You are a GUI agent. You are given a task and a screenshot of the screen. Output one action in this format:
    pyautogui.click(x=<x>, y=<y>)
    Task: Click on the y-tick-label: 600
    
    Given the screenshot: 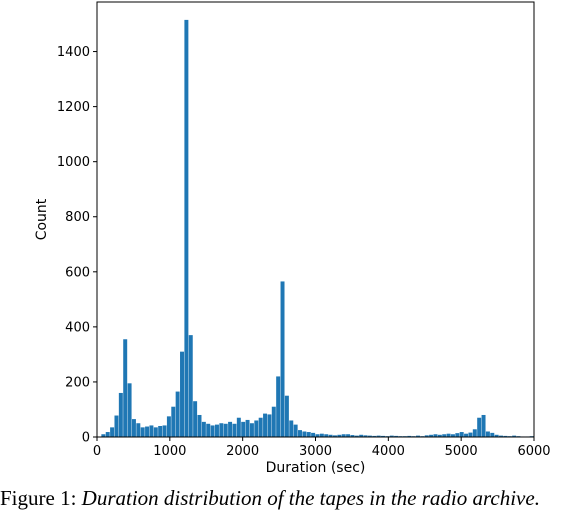 What is the action you would take?
    pyautogui.click(x=77, y=272)
    